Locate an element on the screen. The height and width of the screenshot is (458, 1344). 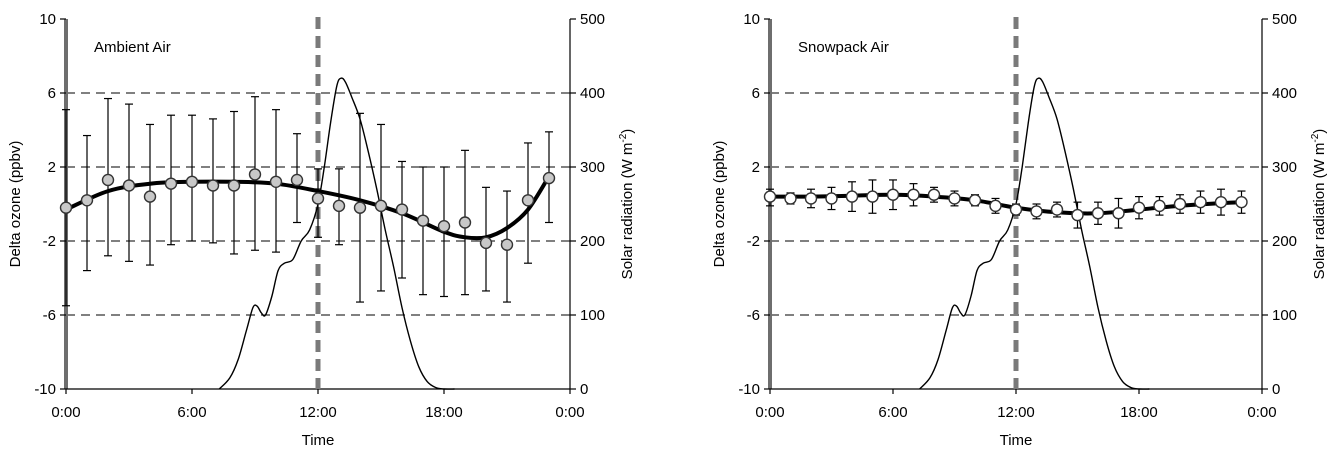
panel-title: Snowpack Air is located at coordinates (843, 47).